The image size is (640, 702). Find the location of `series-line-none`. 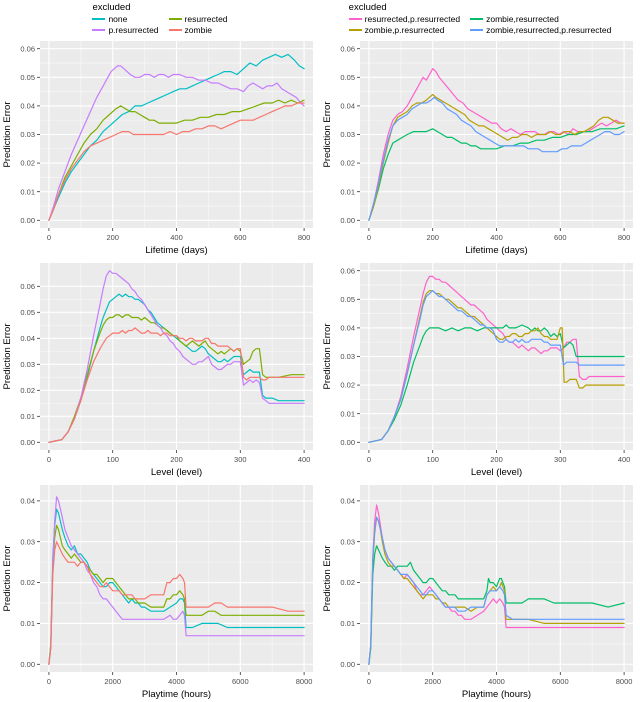

series-line-none is located at coordinates (176, 368).